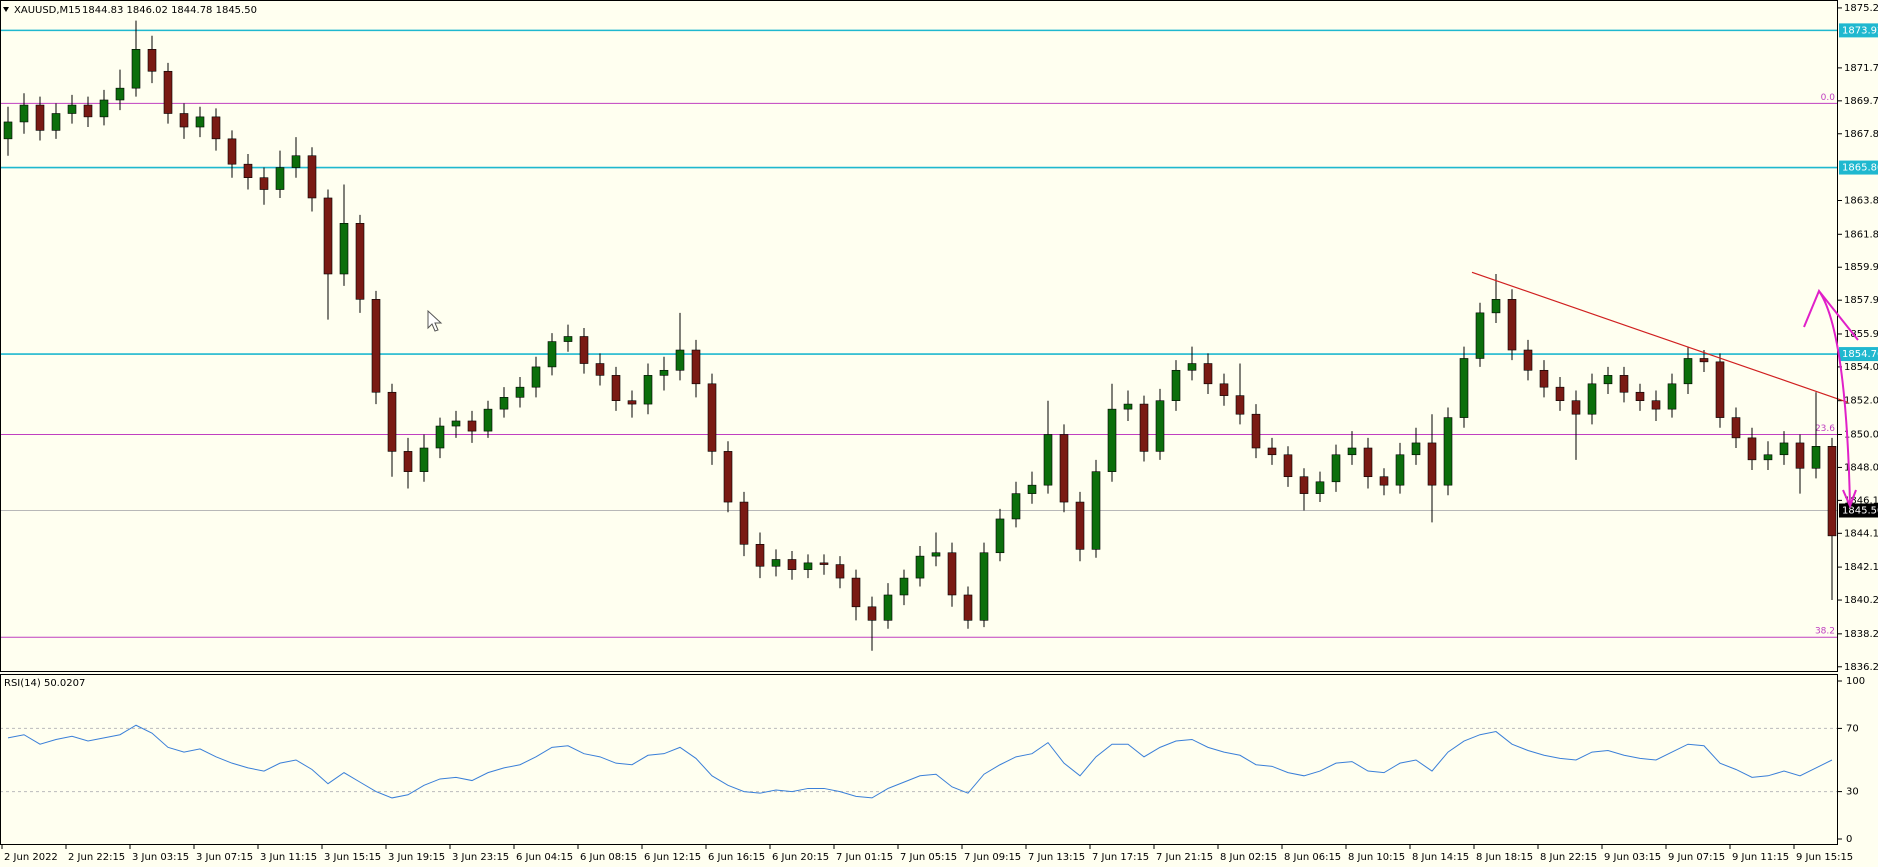 The width and height of the screenshot is (1878, 867). Describe the element at coordinates (31, 857) in the screenshot. I see `x-tick-label: 2 Jun 2022` at that location.